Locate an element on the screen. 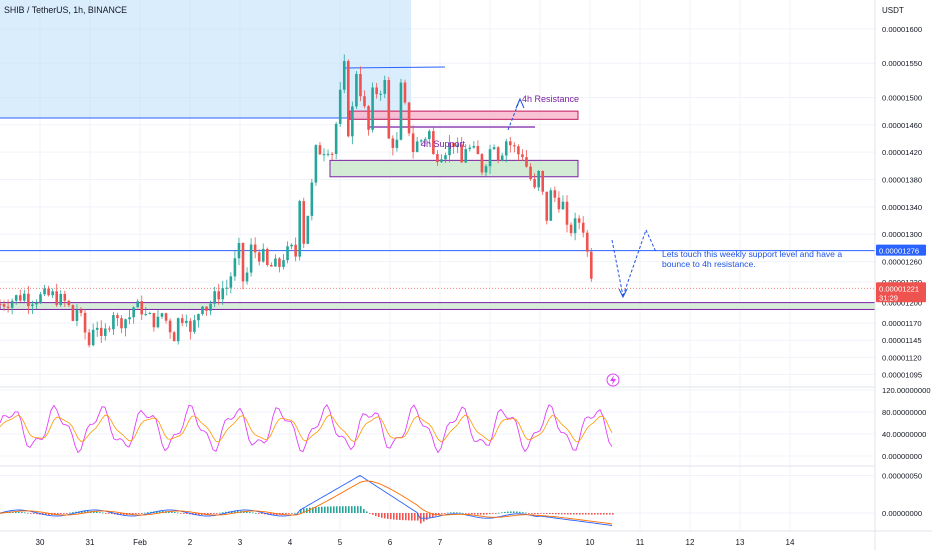  chart-header-symbol: SHIB / TetherUS, 1h, BINANCE is located at coordinates (65, 10).